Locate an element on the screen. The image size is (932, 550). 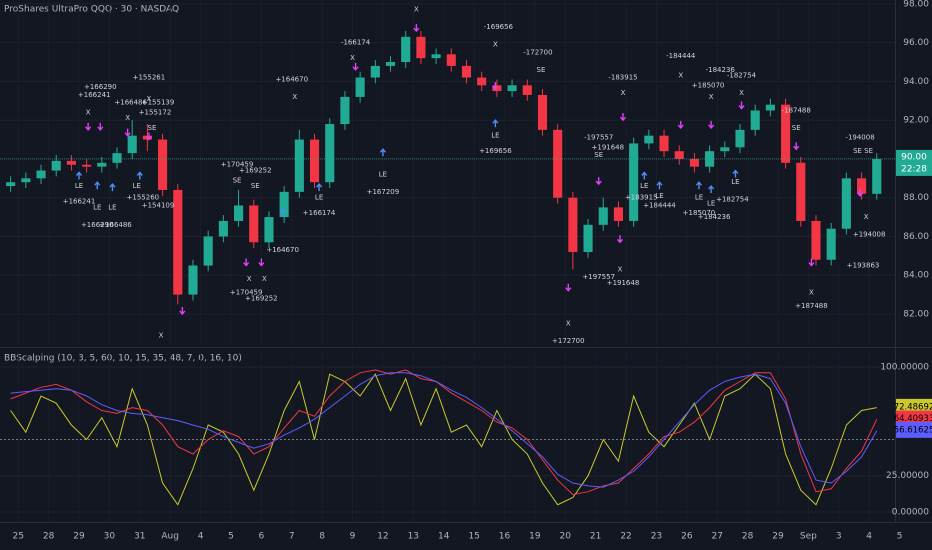
trade-label: +154109 is located at coordinates (158, 205).